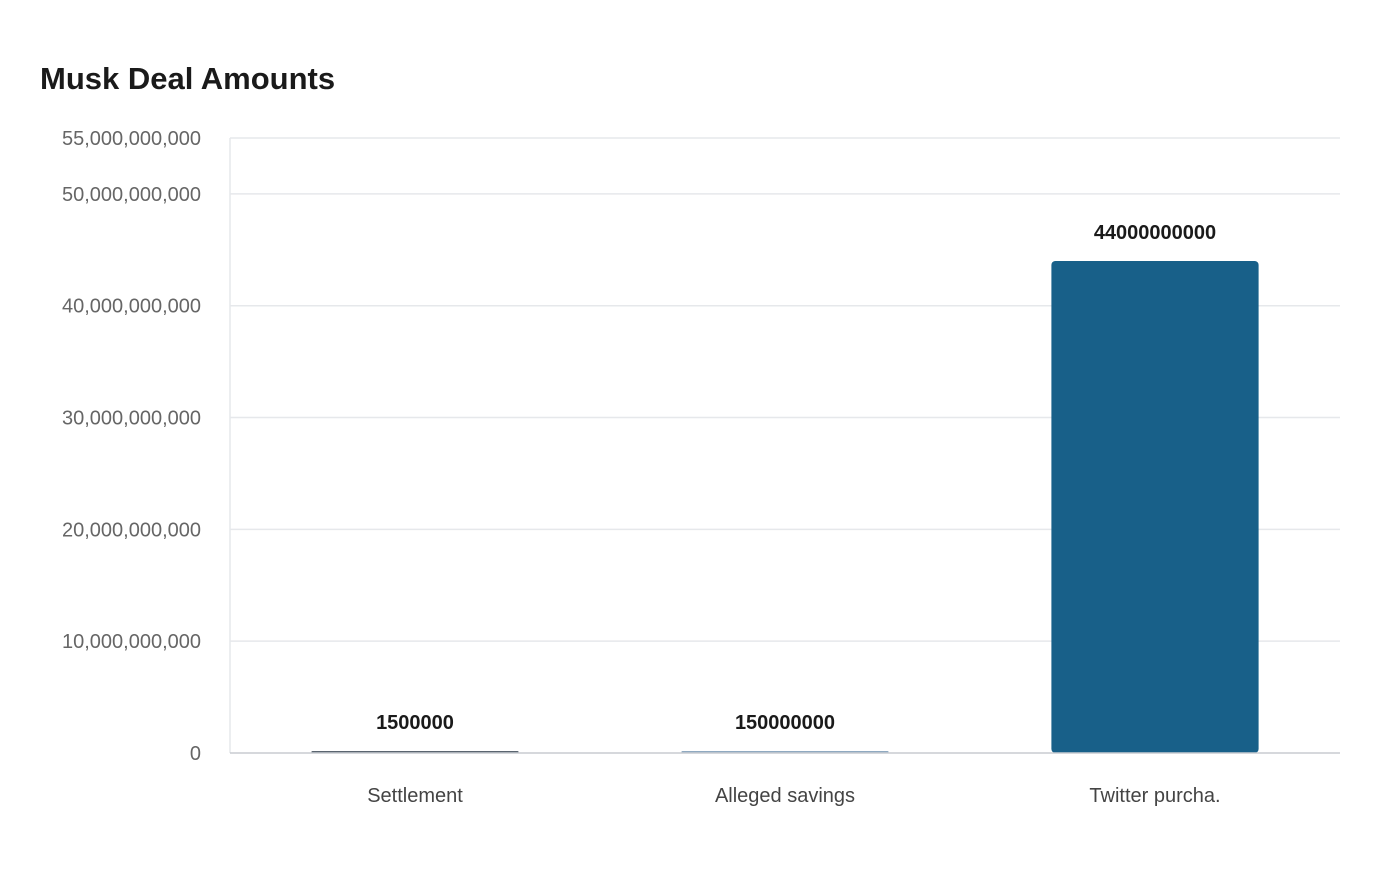 Image resolution: width=1400 pixels, height=880 pixels. What do you see at coordinates (131, 530) in the screenshot?
I see `y-tick-label: 20,000,000,000` at bounding box center [131, 530].